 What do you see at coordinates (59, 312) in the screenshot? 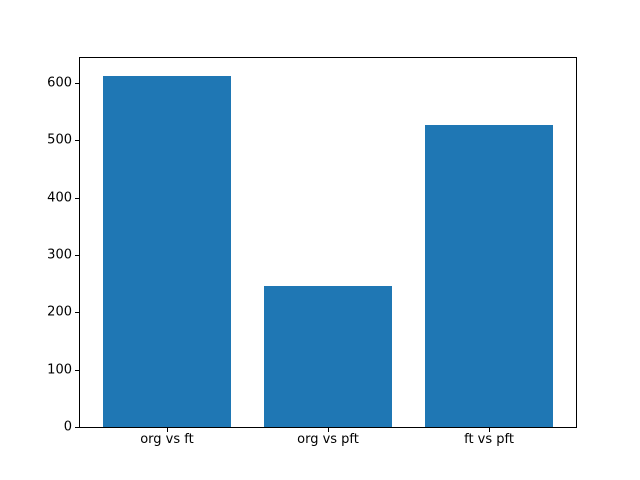
I see `y-tick-label: 200` at bounding box center [59, 312].